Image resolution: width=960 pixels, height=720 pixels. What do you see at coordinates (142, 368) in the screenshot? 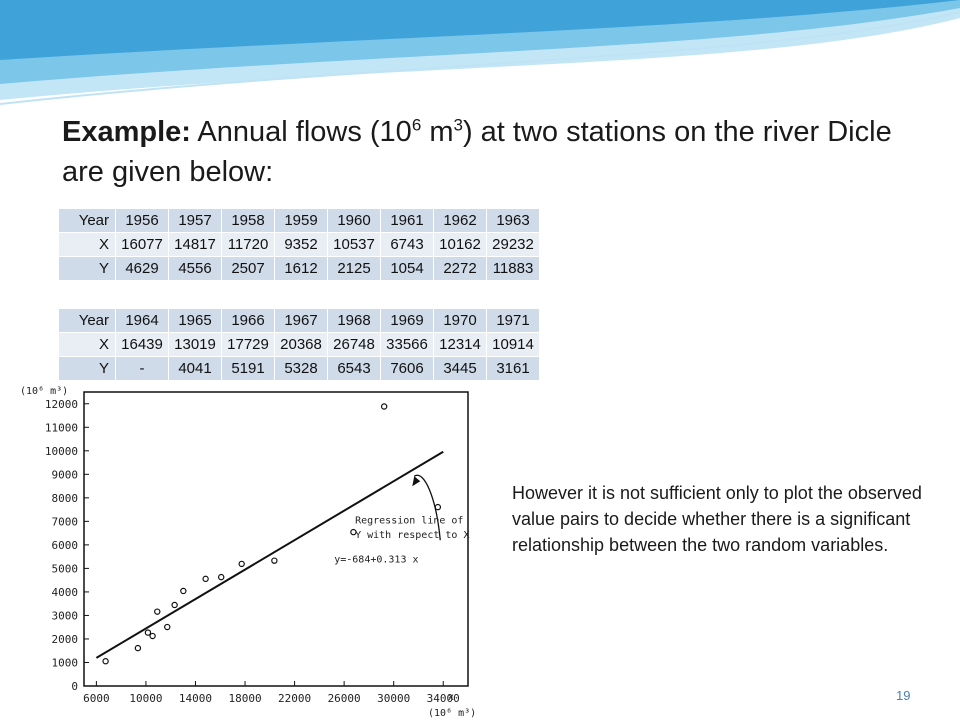
I see `value-cell: -` at bounding box center [142, 368].